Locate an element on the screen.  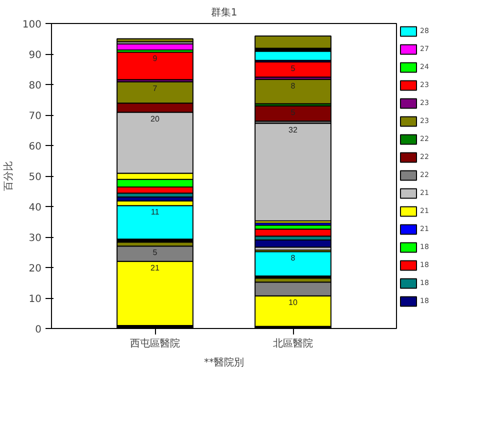
data-label: 11 is located at coordinates (155, 212).